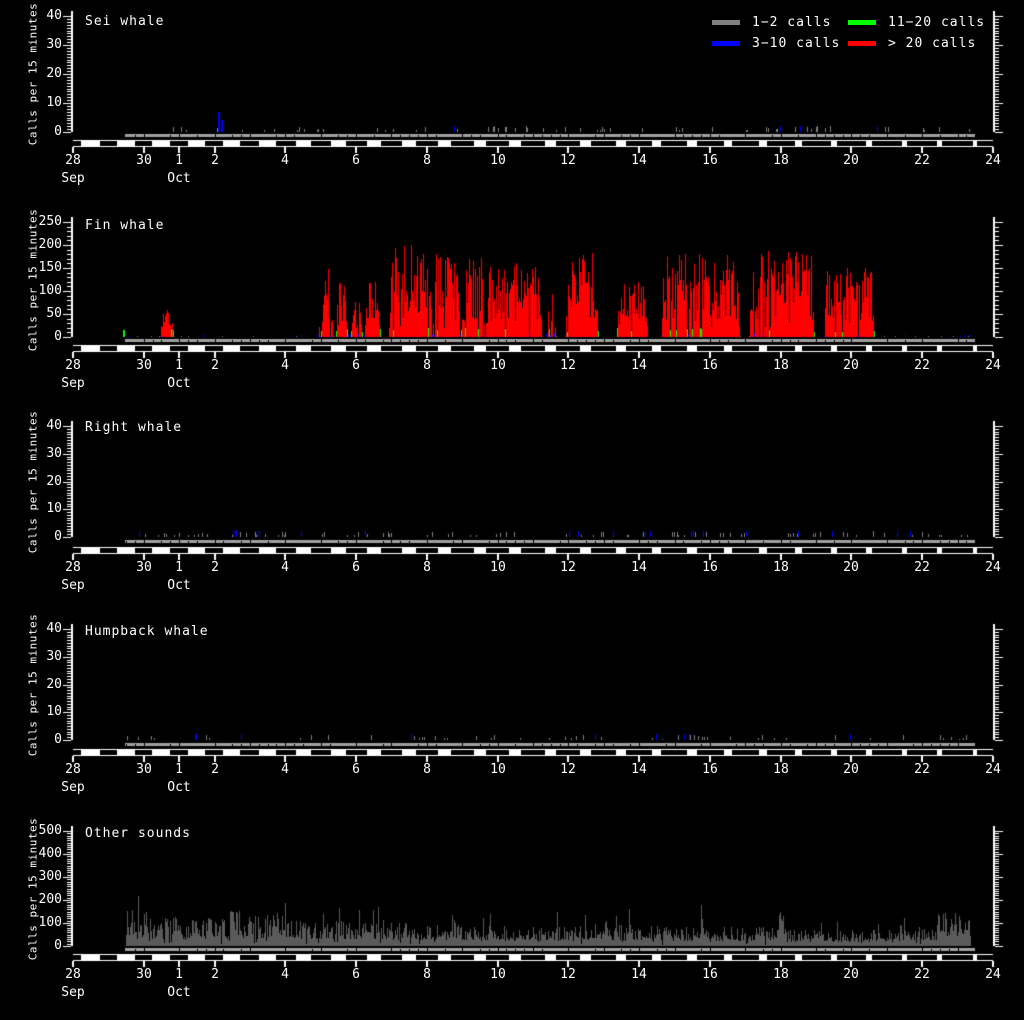  What do you see at coordinates (862, 43) in the screenshot?
I see `legend-swatch-red` at bounding box center [862, 43].